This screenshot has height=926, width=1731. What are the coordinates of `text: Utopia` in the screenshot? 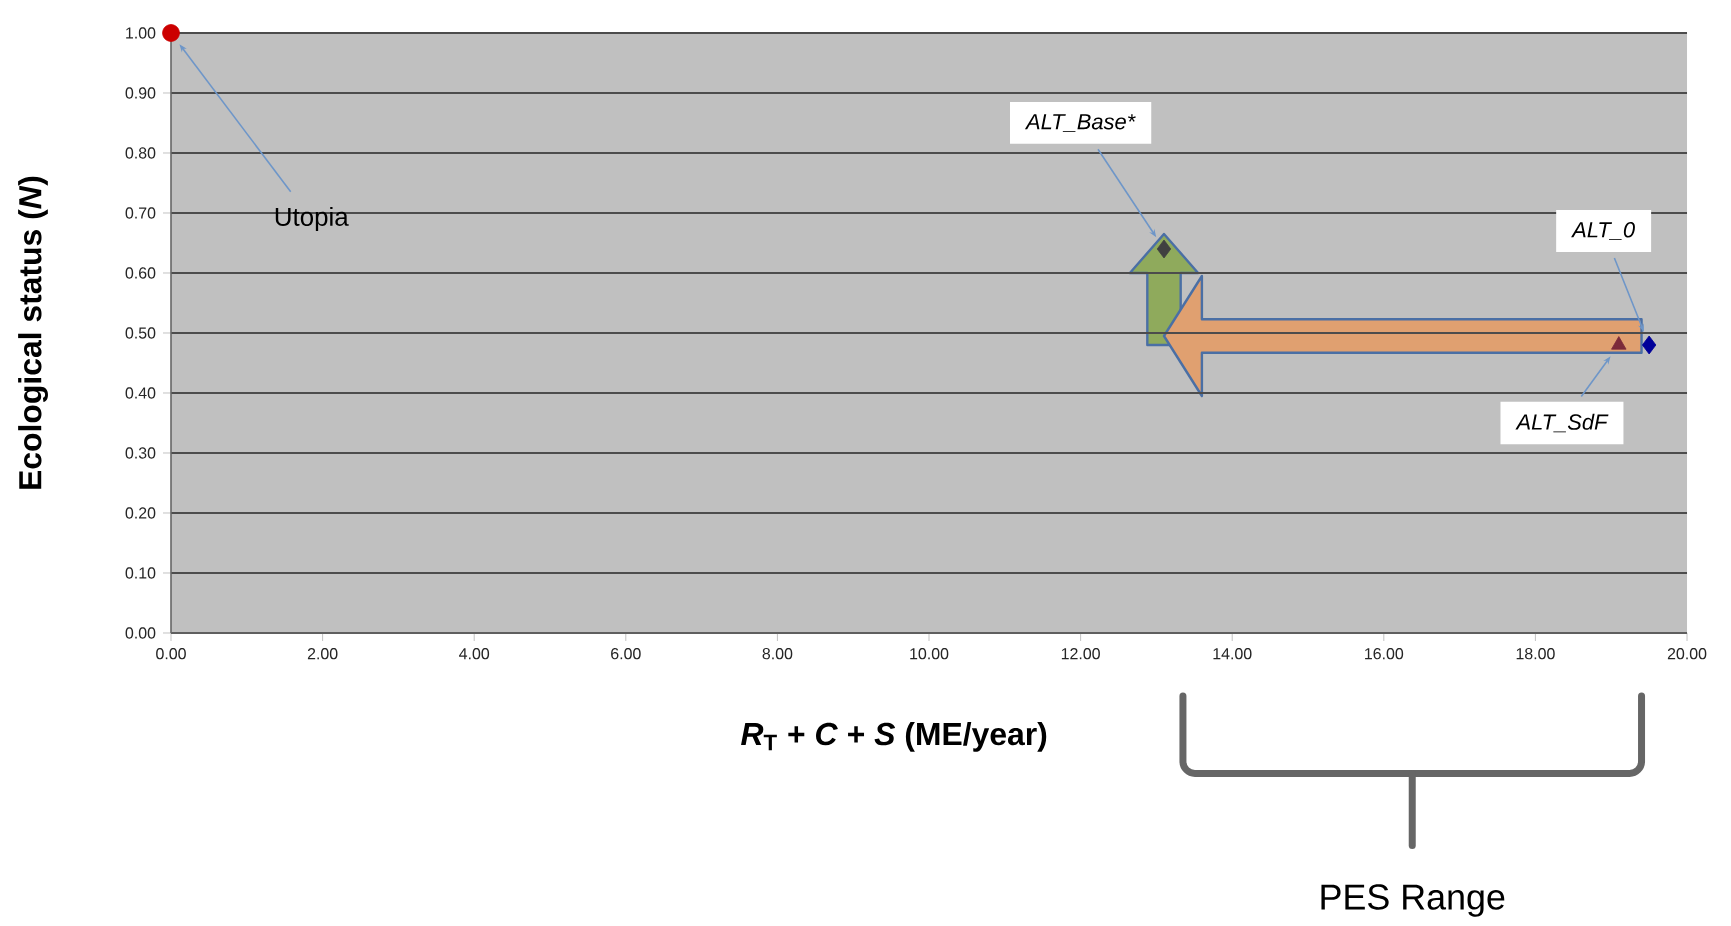 It's located at (312, 219).